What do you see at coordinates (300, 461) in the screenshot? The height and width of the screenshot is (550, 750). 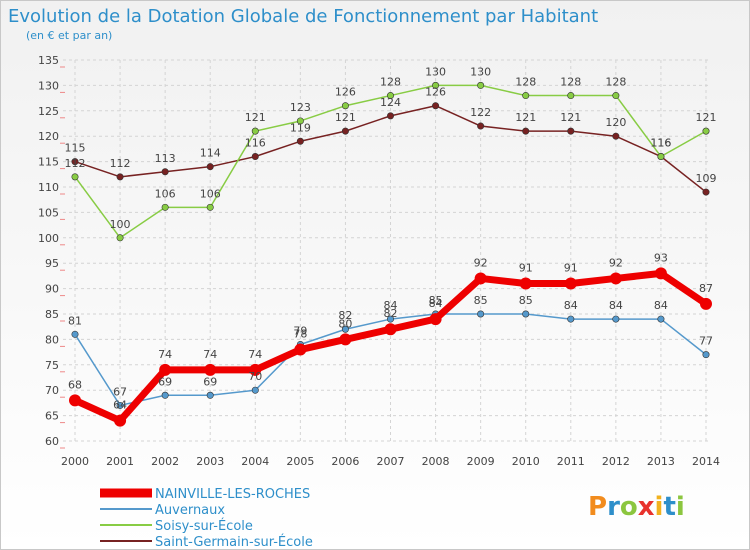 I see `x-tick-label: 2005` at bounding box center [300, 461].